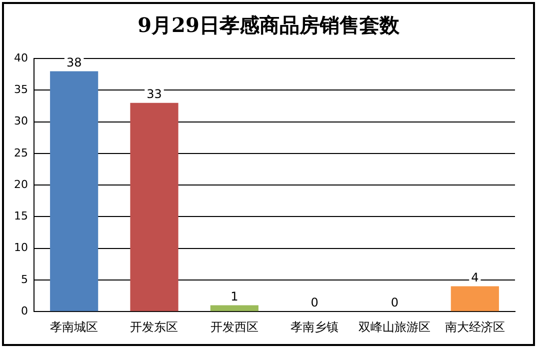 The width and height of the screenshot is (537, 348). I want to click on y-tick-label: 5, so click(24, 279).